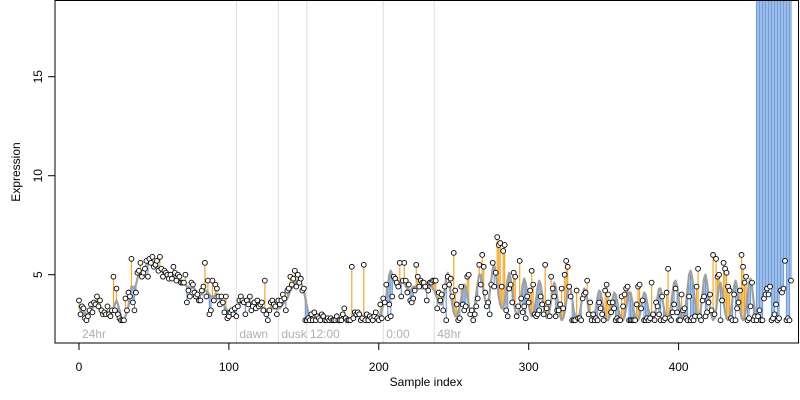 This screenshot has width=800, height=400. Describe the element at coordinates (38, 274) in the screenshot. I see `y-tick-label: 5` at that location.